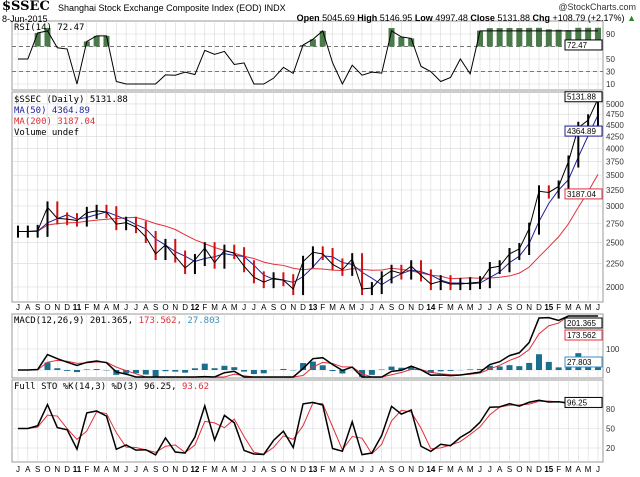  What do you see at coordinates (615, 190) in the screenshot?
I see `price-y-tick-label: 3250` at bounding box center [615, 190].